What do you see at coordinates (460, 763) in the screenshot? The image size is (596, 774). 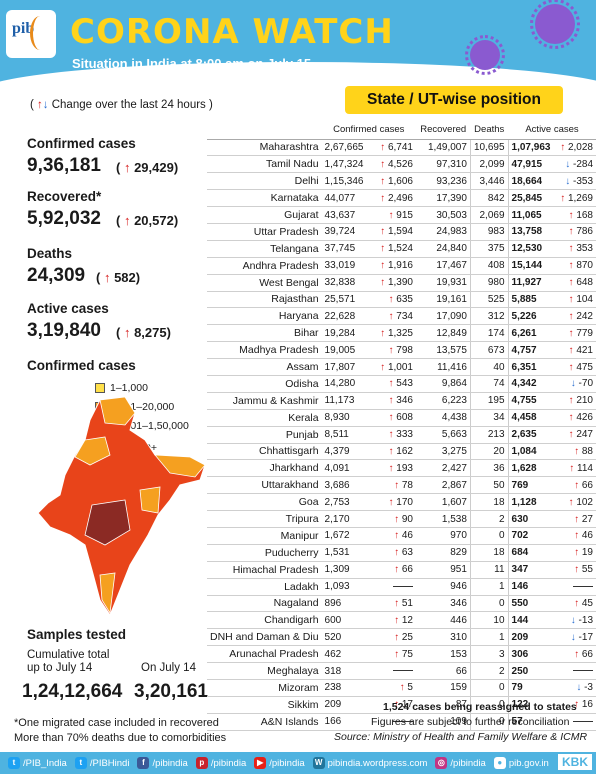 I see `footer-instagram: ◎/pibindia` at bounding box center [460, 763].